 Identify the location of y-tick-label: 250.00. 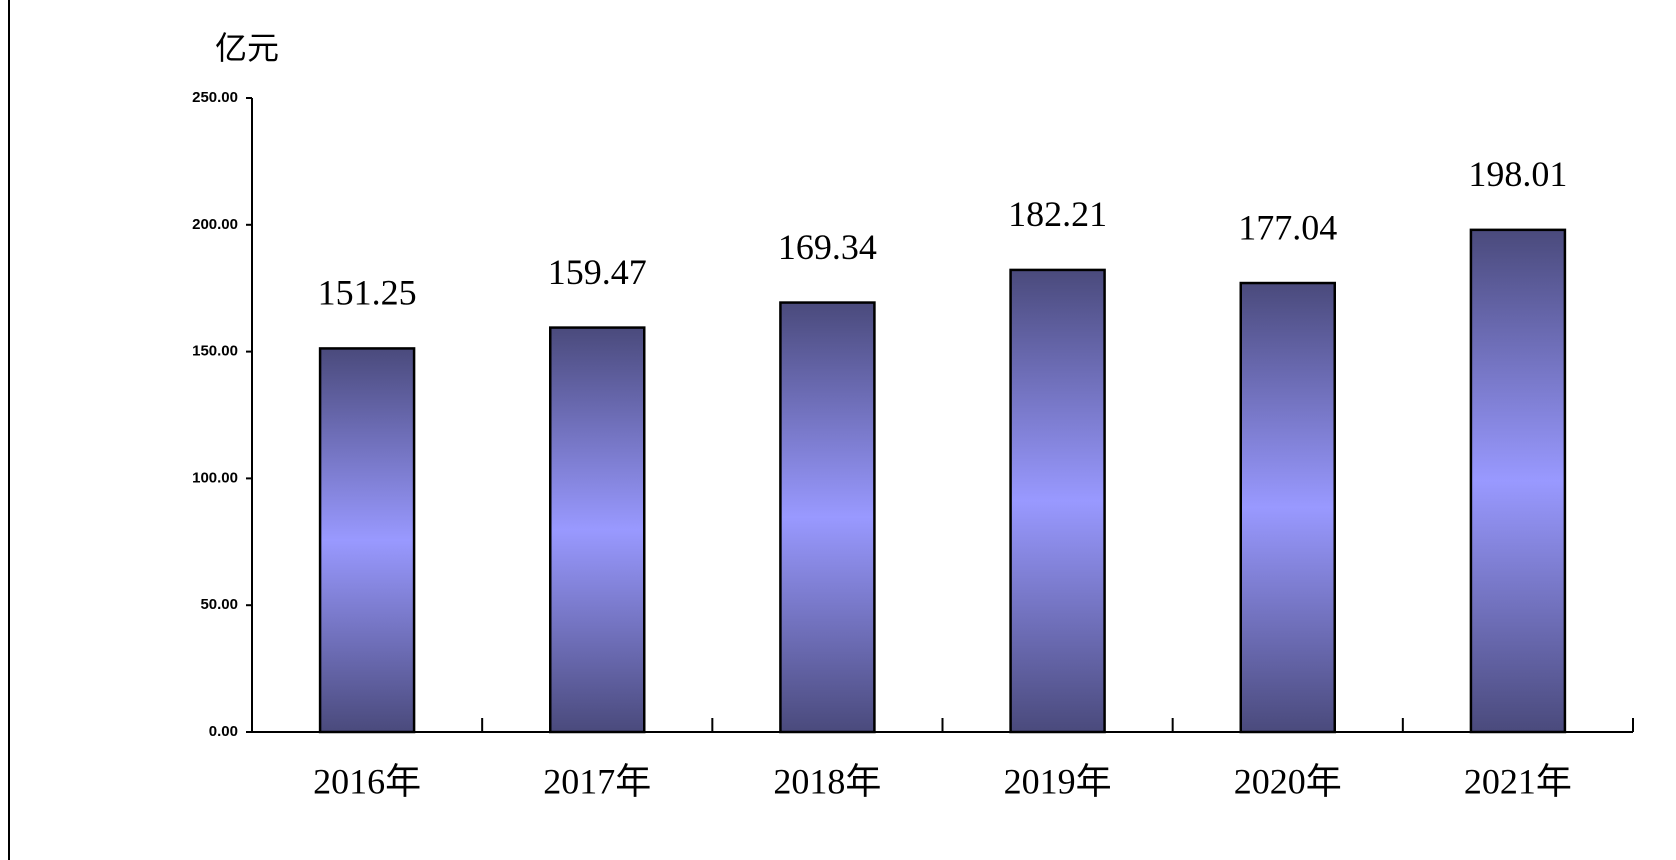
(215, 97).